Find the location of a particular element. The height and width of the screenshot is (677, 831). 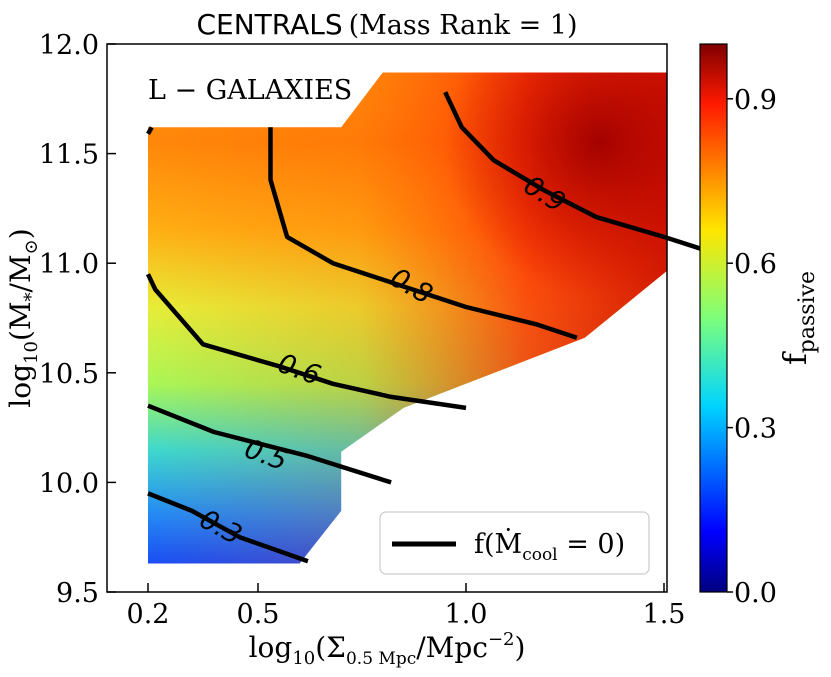

svg-text:CENTRALS(Mass Rank = 1): CENTRALS (Mass Rank = 1) is located at coordinates (386, 24).